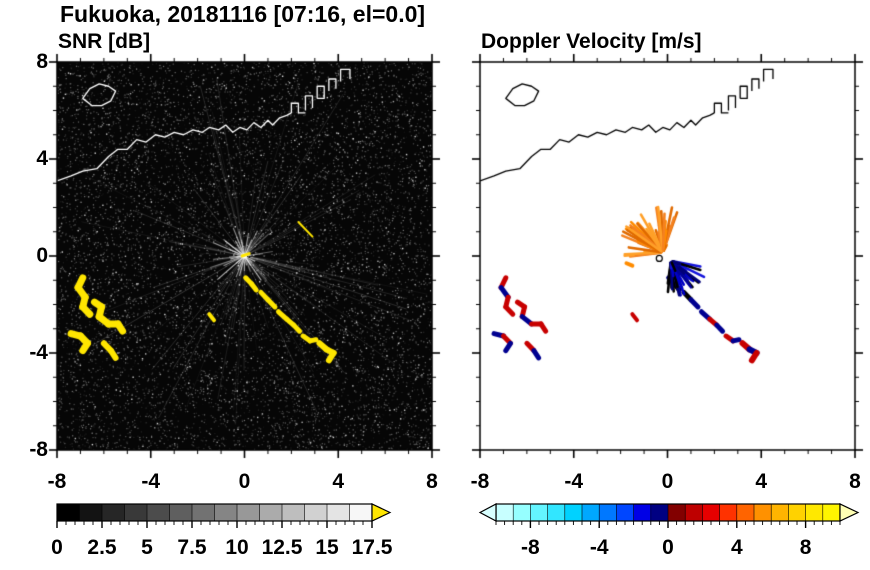 This screenshot has width=870, height=570. Describe the element at coordinates (42, 61) in the screenshot. I see `ytick-label-8: 8` at that location.